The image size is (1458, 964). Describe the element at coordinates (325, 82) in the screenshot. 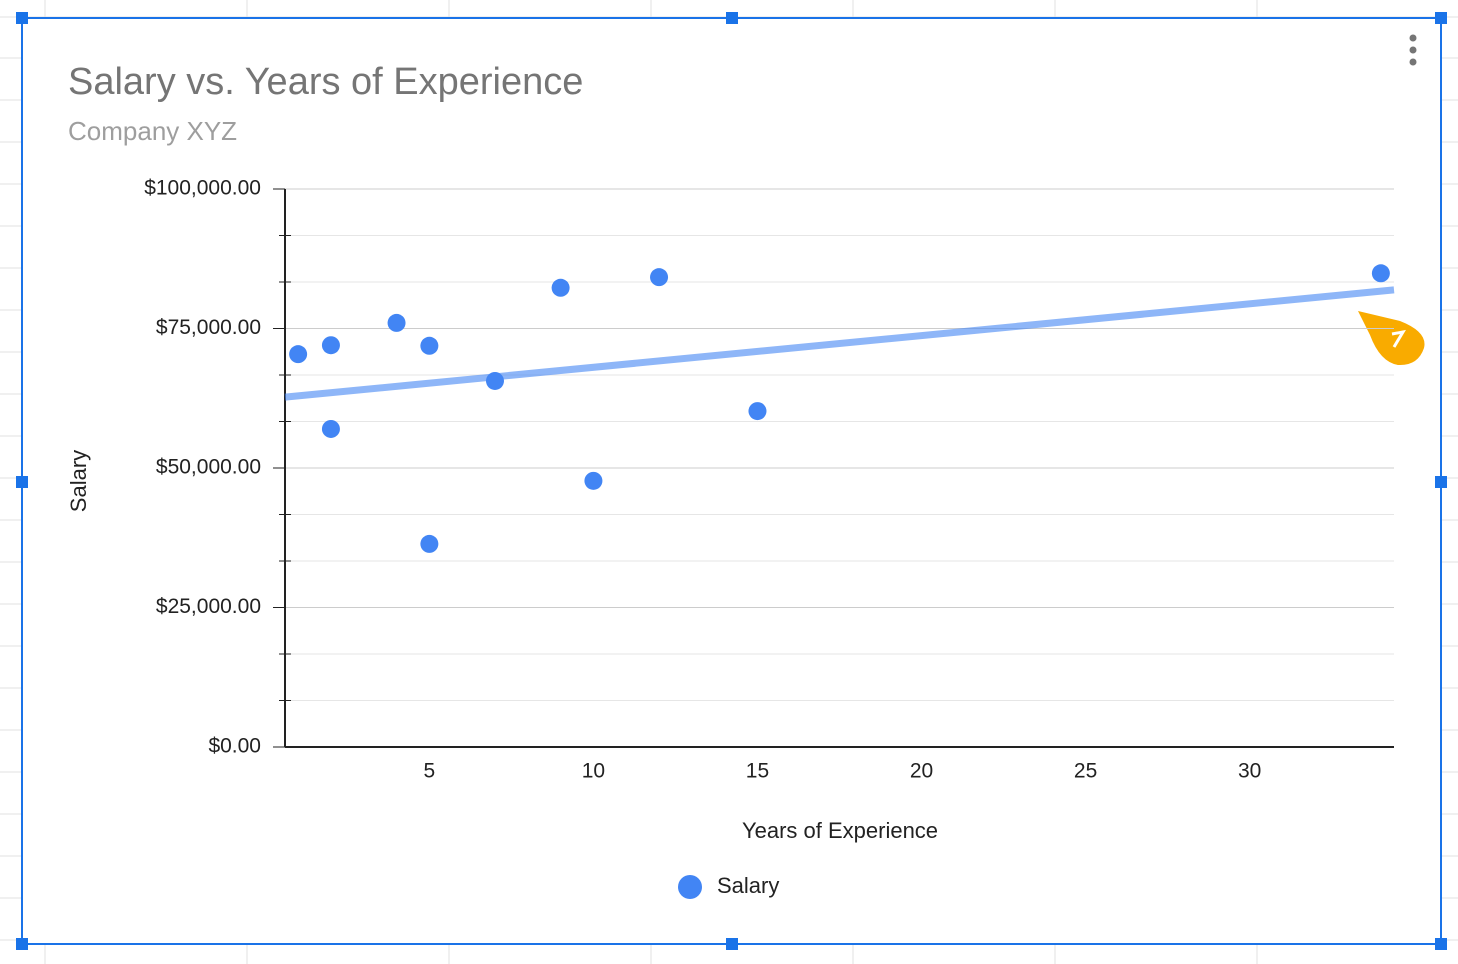

I see `chart-title: Salary vs. Years of Experience` at that location.